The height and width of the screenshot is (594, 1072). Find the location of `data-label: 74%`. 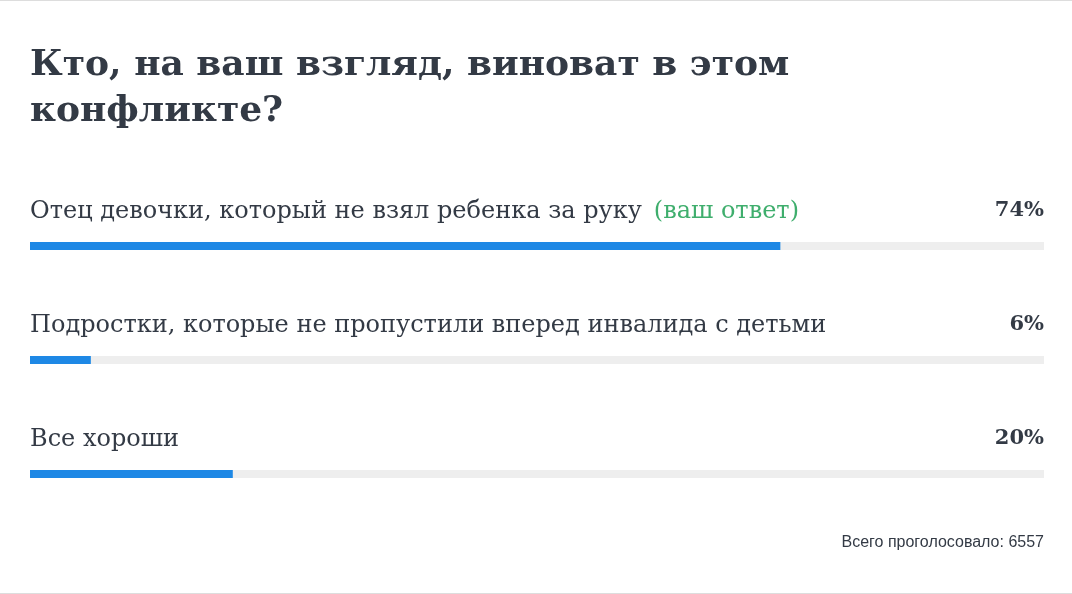

data-label: 74% is located at coordinates (1019, 208).